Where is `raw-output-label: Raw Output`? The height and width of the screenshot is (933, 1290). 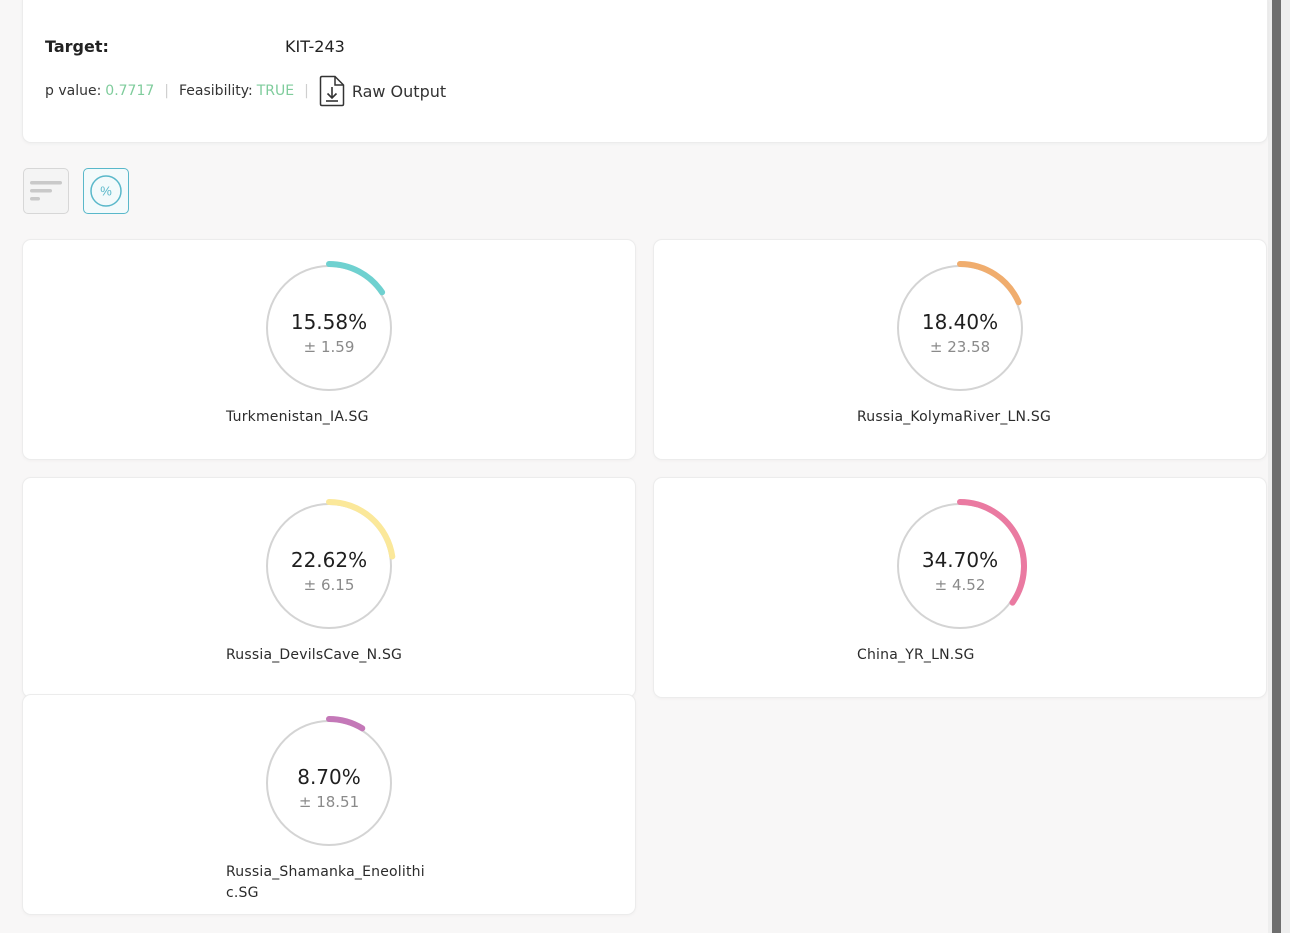 raw-output-label: Raw Output is located at coordinates (399, 91).